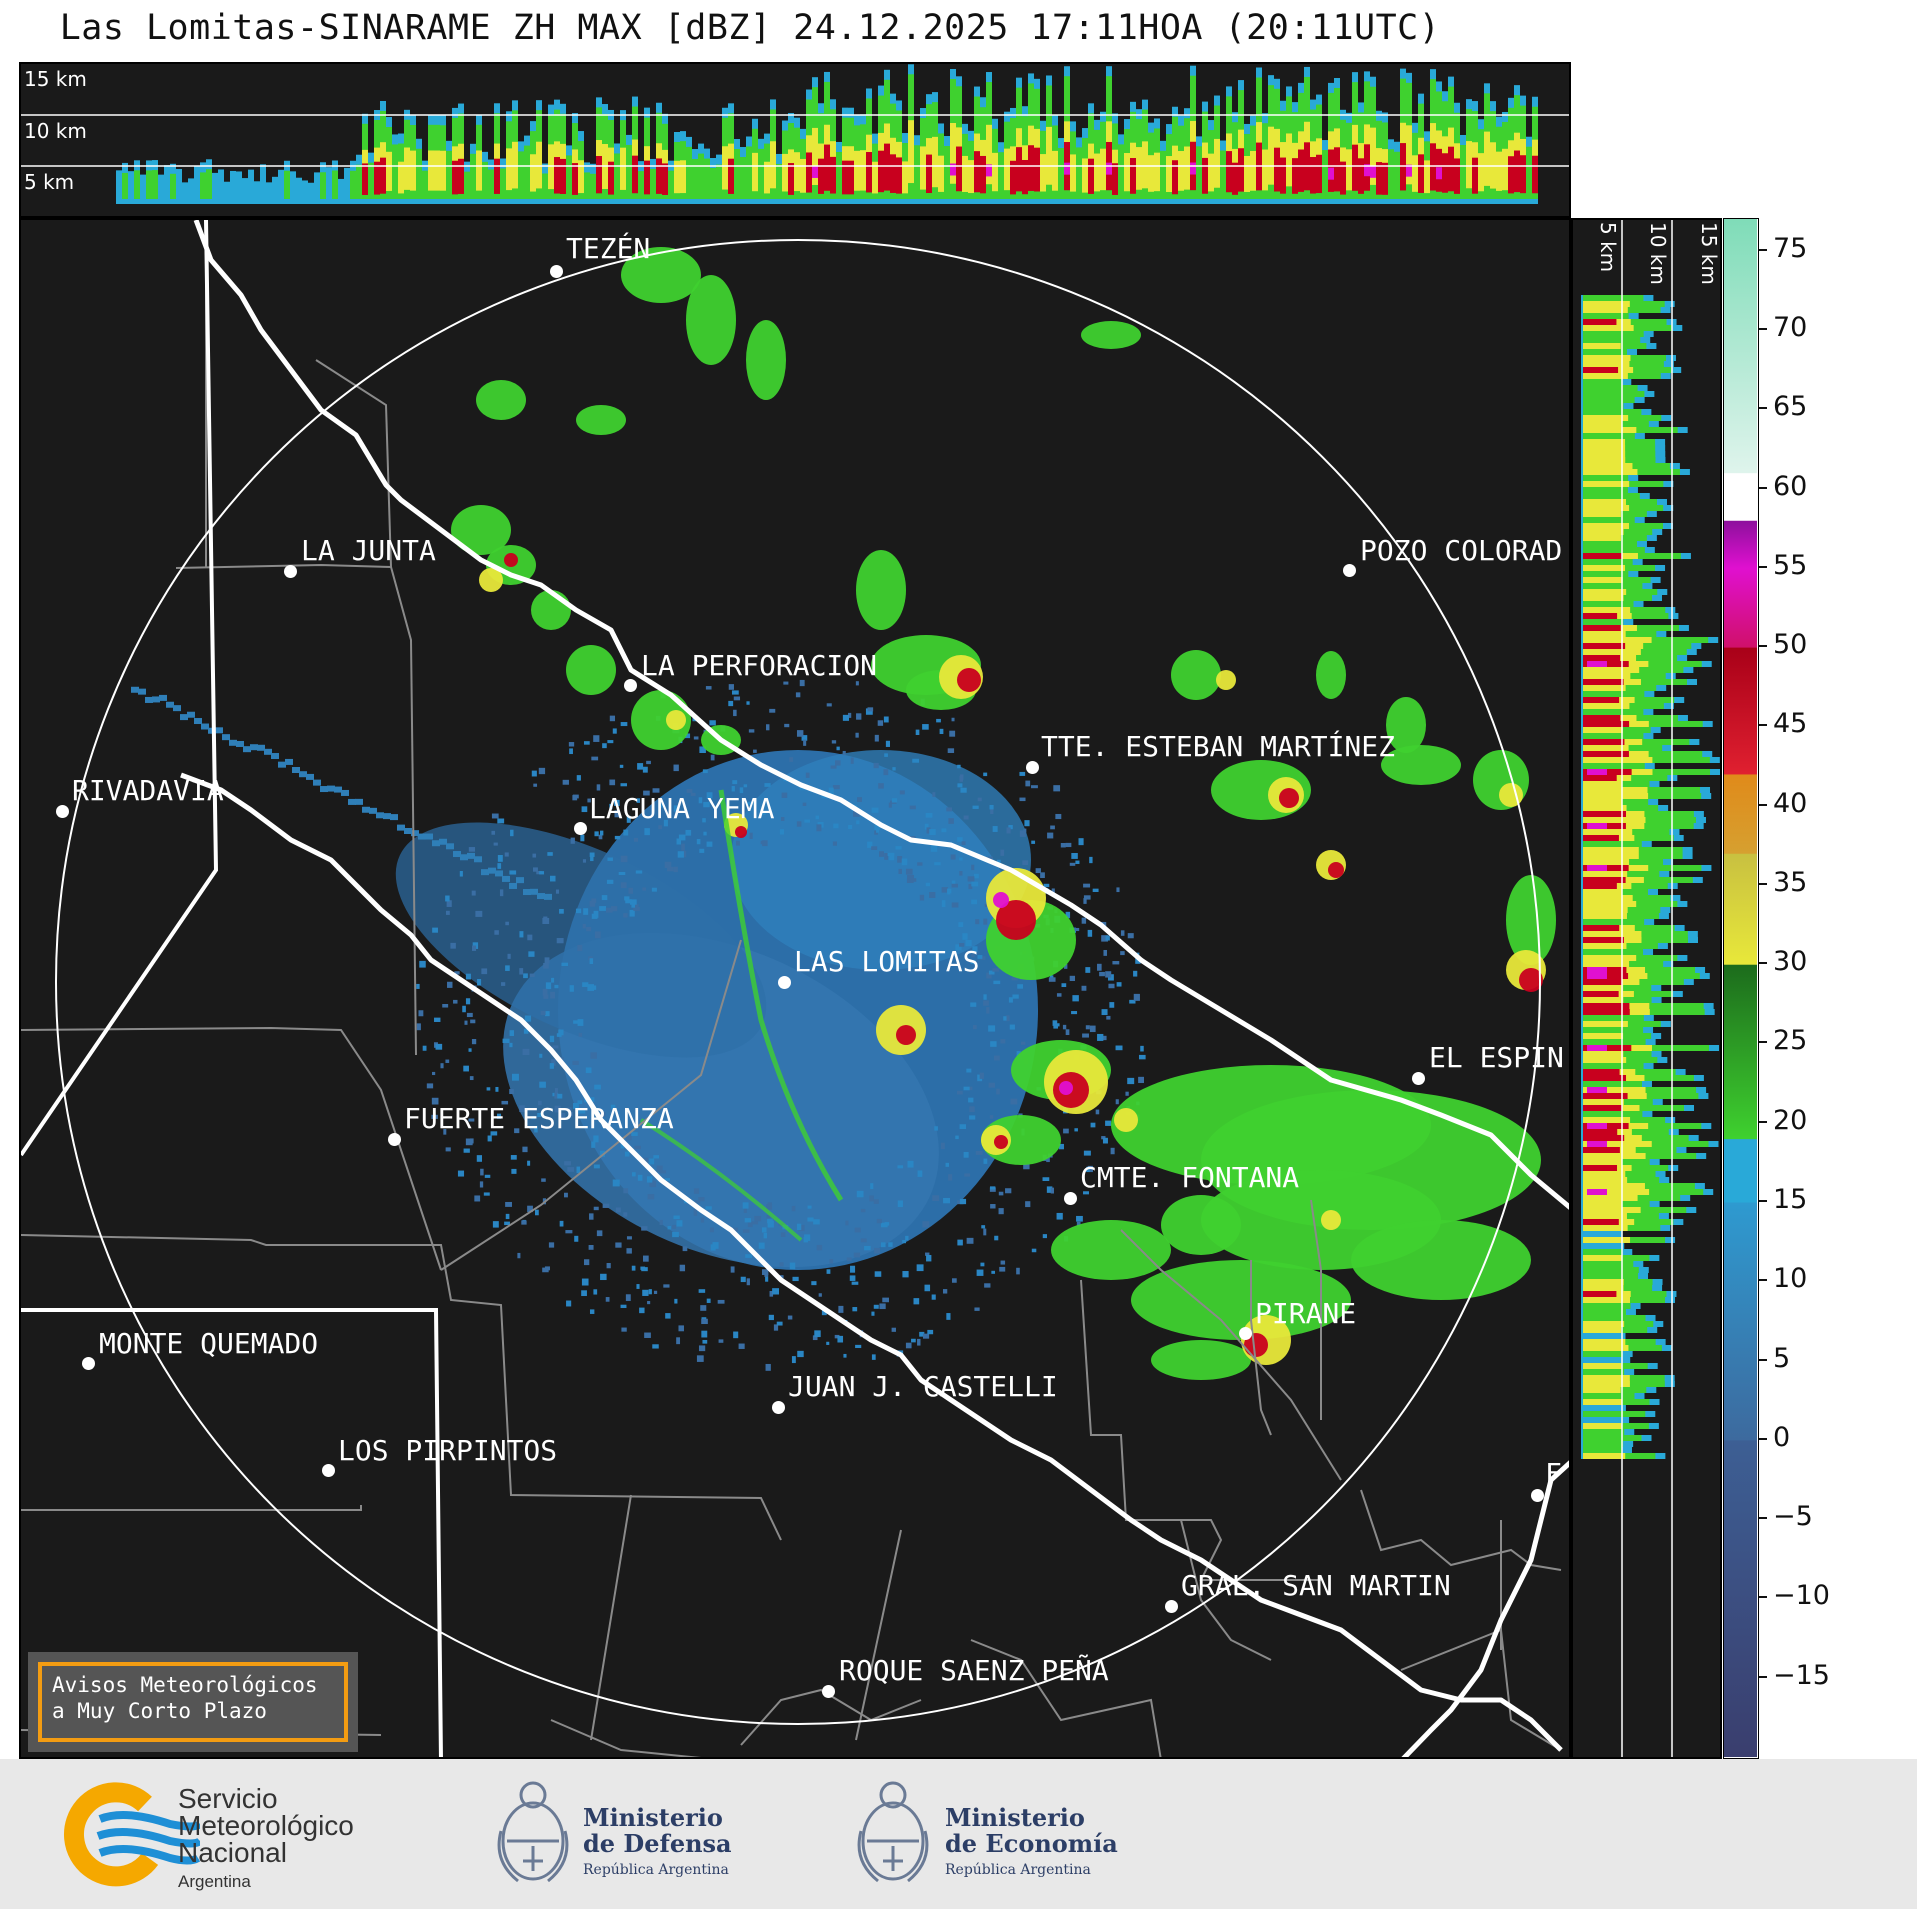 Image resolution: width=1917 pixels, height=1909 pixels. What do you see at coordinates (1418, 1078) in the screenshot?
I see `city-dot-el-espinillo` at bounding box center [1418, 1078].